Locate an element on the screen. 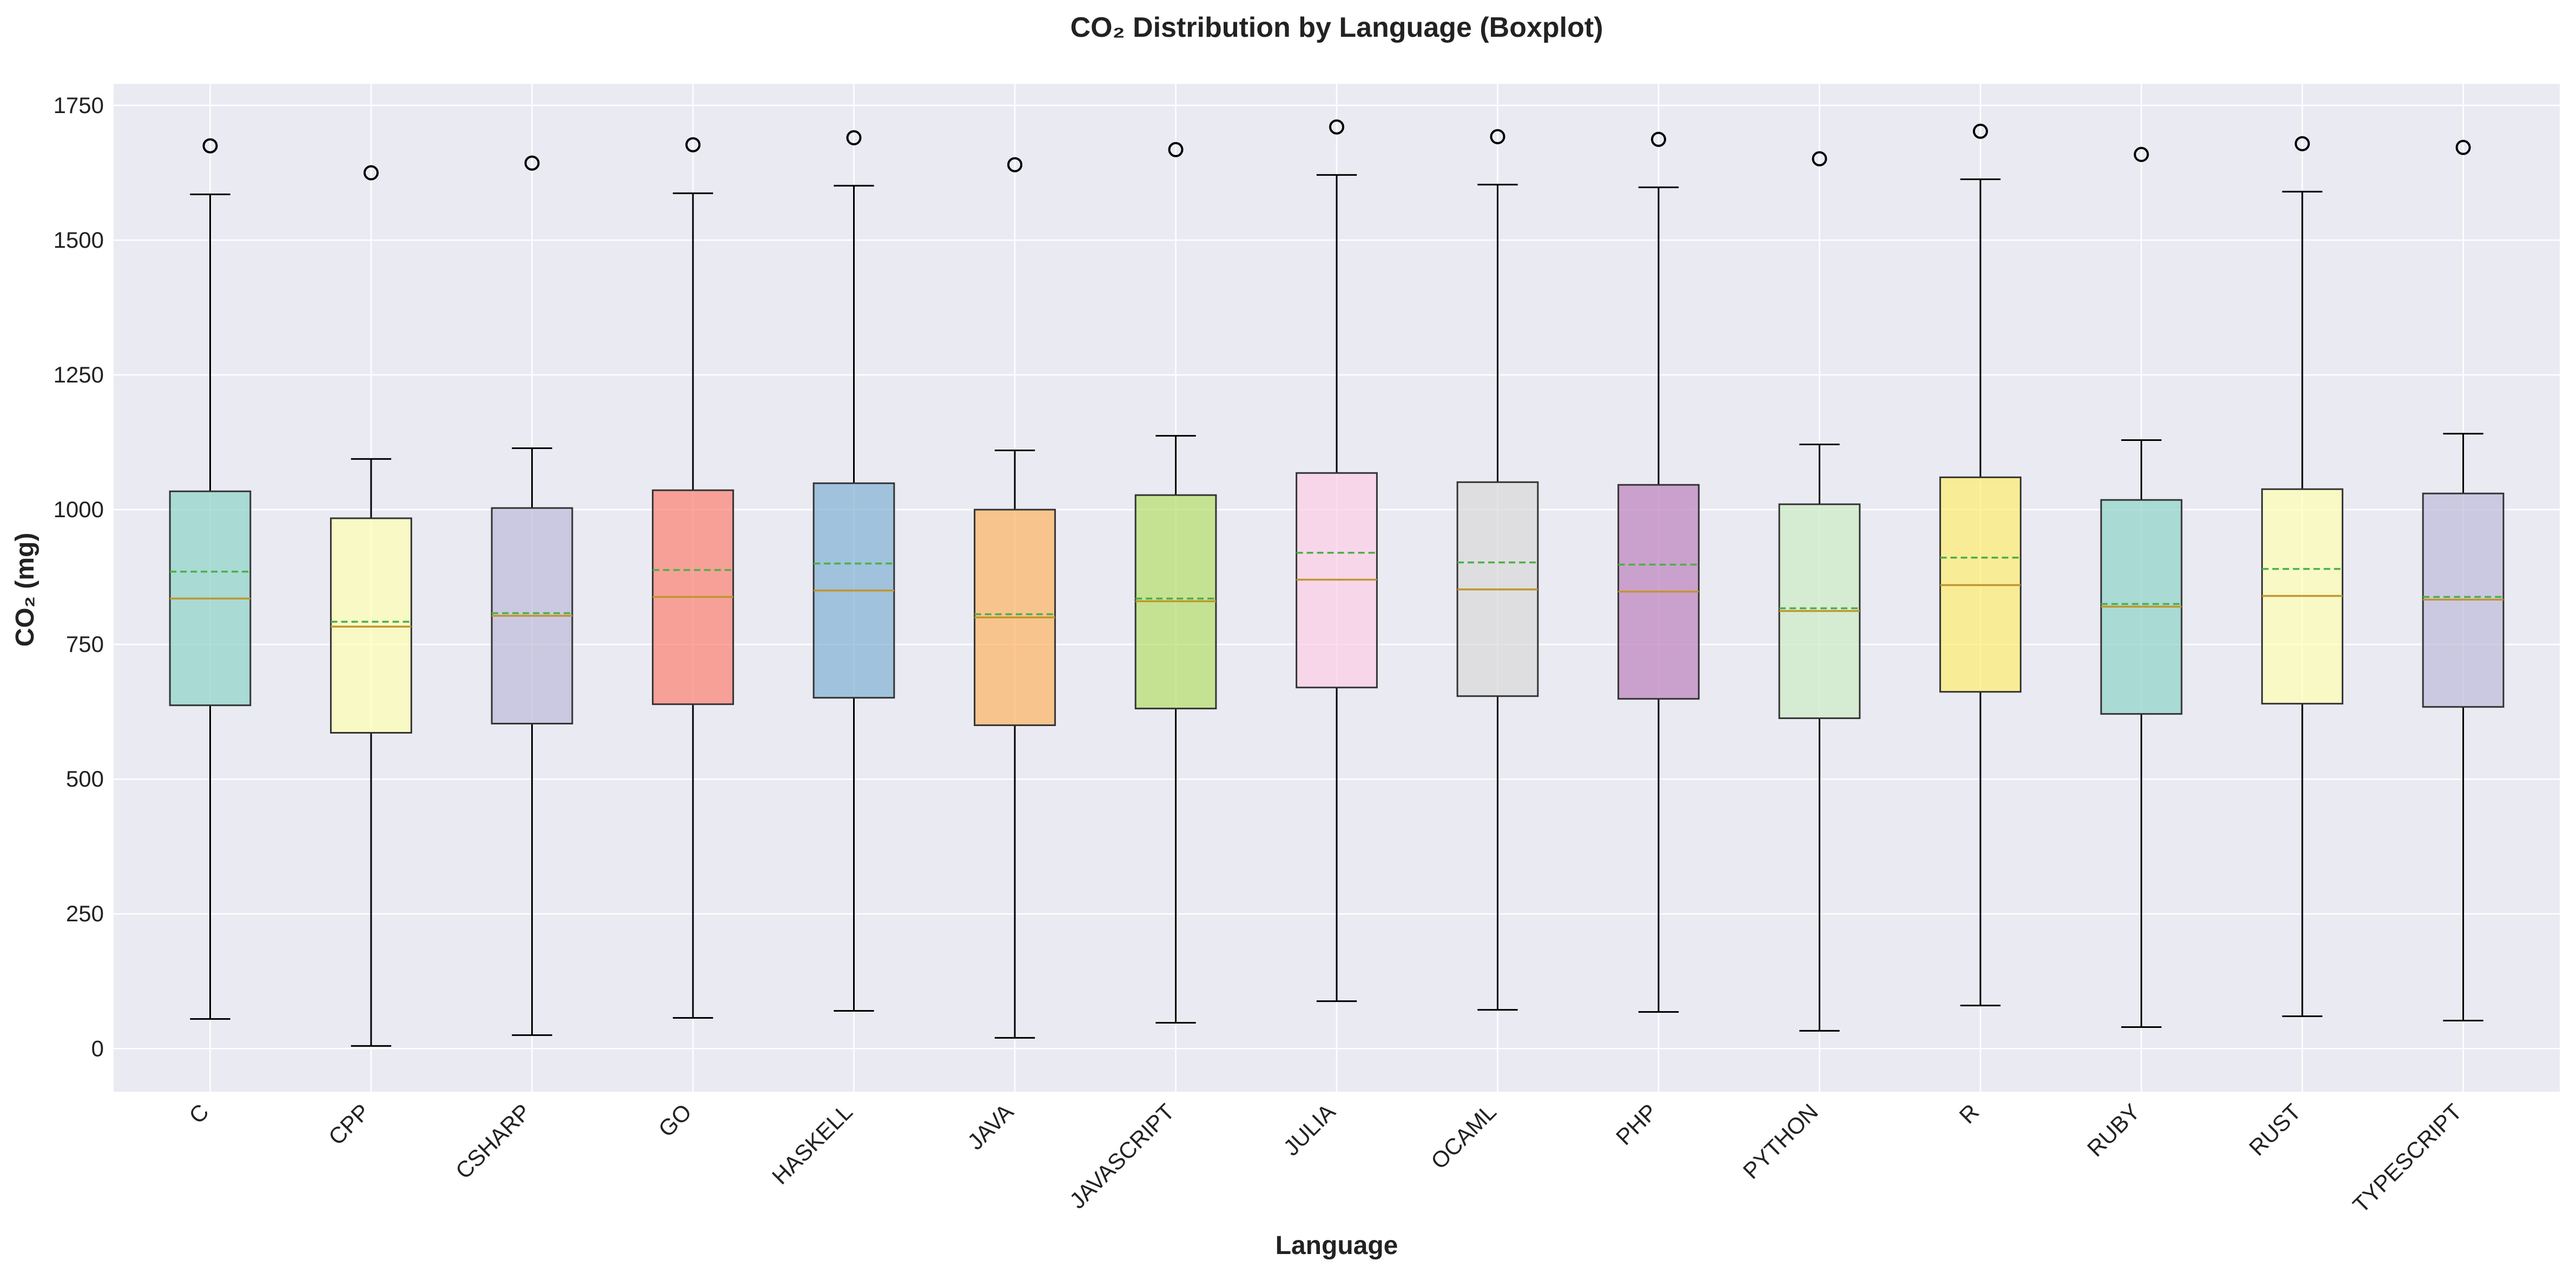 This screenshot has height=1280, width=2576. box-group-javascript is located at coordinates (1175, 583).